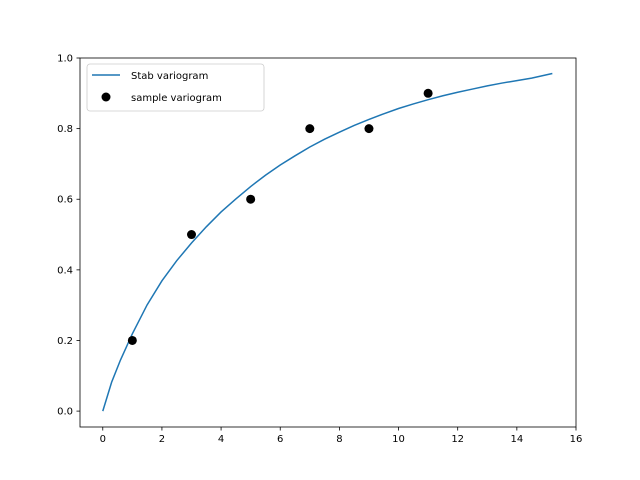  Describe the element at coordinates (65, 341) in the screenshot. I see `y-tick-label: 0.2` at that location.